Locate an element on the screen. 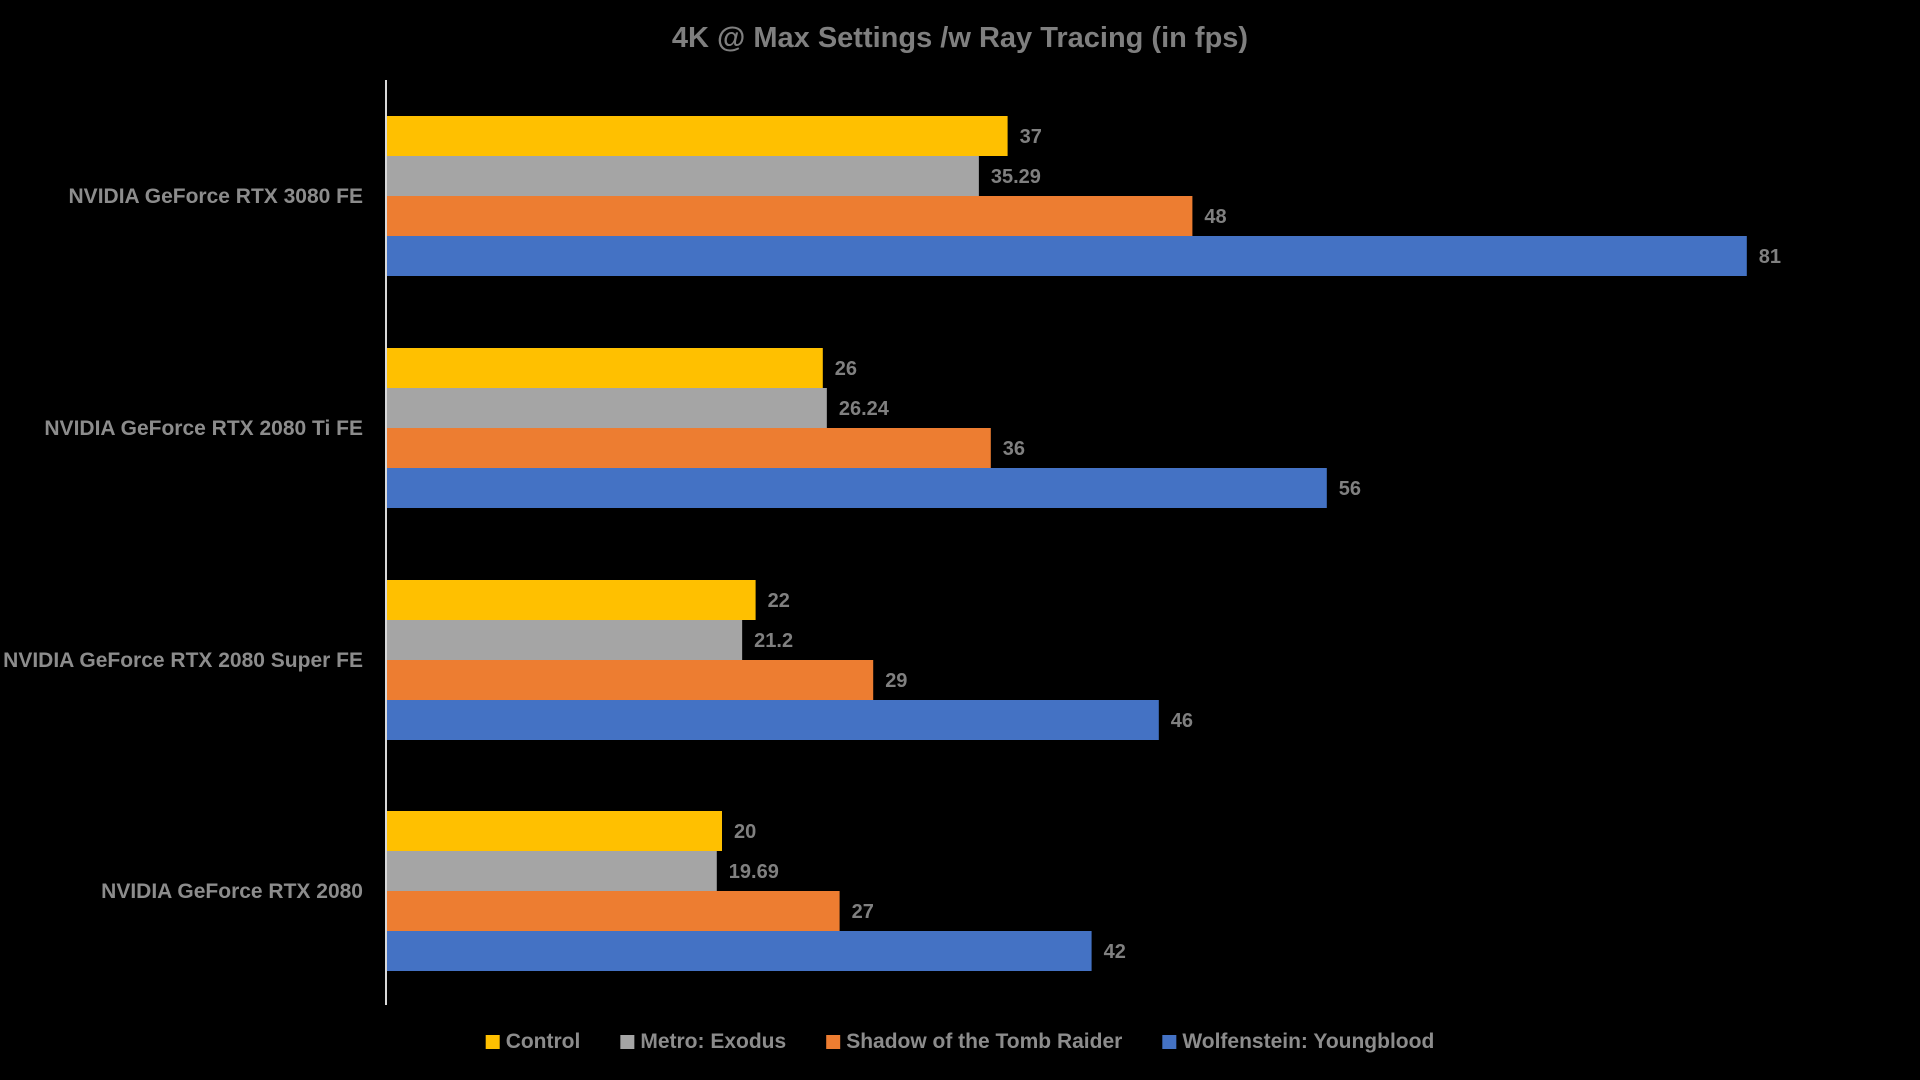 The height and width of the screenshot is (1080, 1920). legend-item-wolfenstein-youngblood: Wolfenstein: Youngblood is located at coordinates (1298, 1041).